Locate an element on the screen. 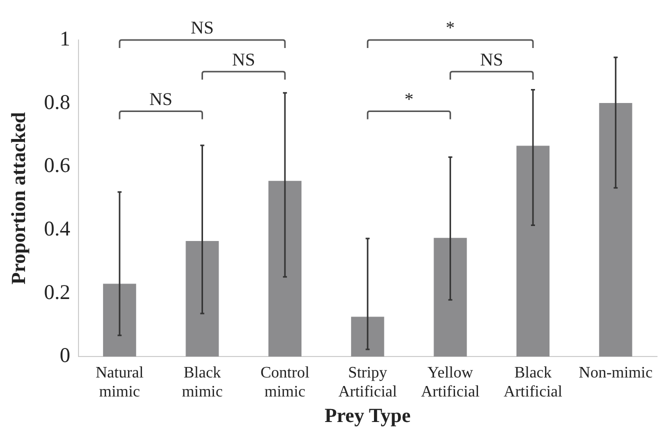 The height and width of the screenshot is (437, 665). y-axis-title: Proportion attacked is located at coordinates (19, 198).